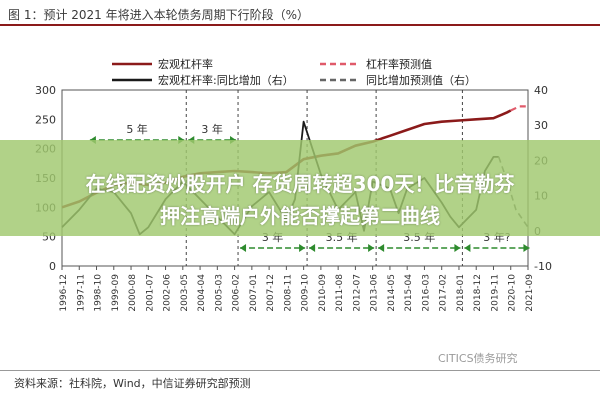 The image size is (600, 400). What do you see at coordinates (133, 293) in the screenshot?
I see `x-tick-label: 2000-08` at bounding box center [133, 293].